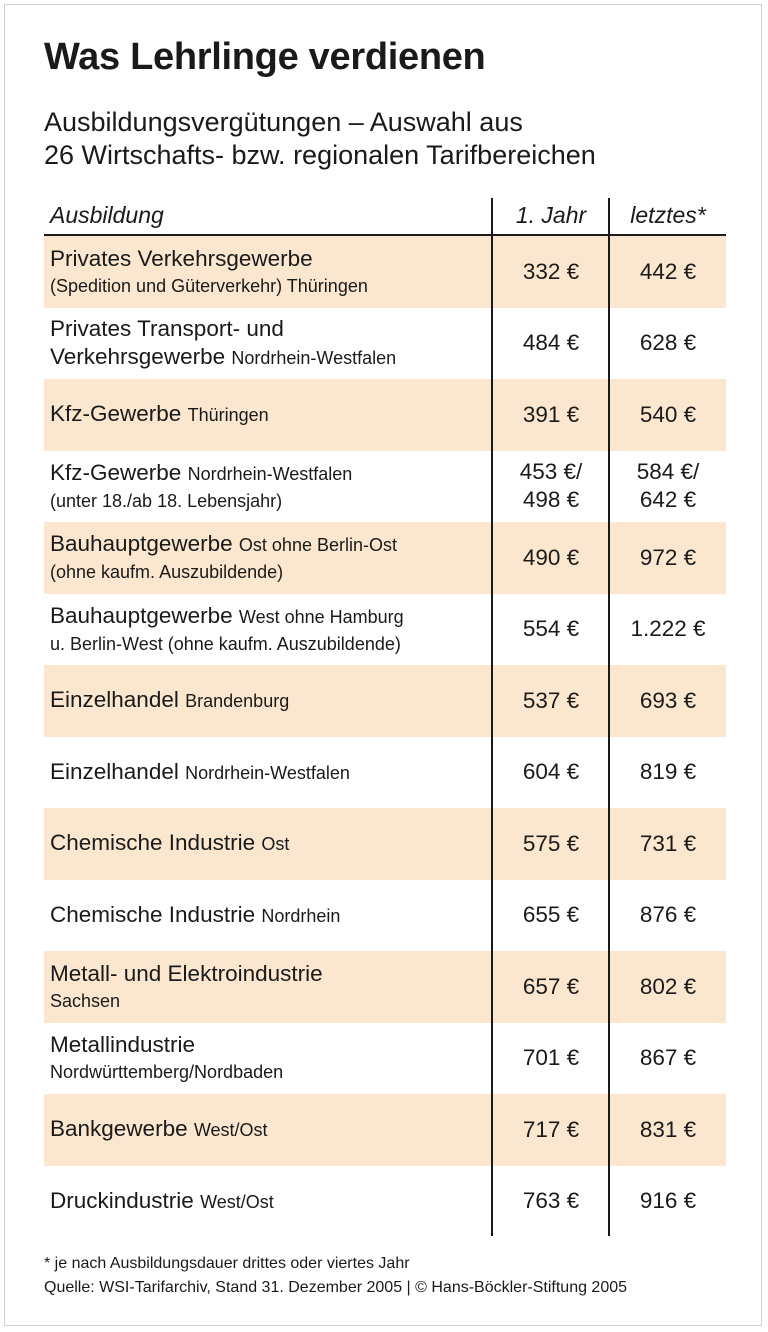 This screenshot has height=1332, width=768. I want to click on subtitle-line-1: Ausbildungsvergütungen – Auswahl aus, so click(283, 122).